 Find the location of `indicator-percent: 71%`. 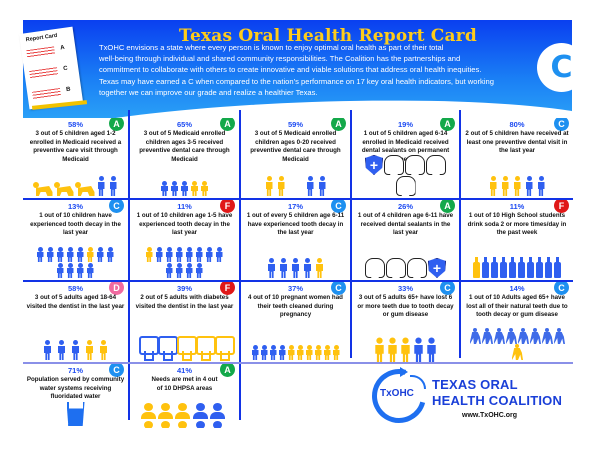

indicator-percent: 71% is located at coordinates (75, 370).